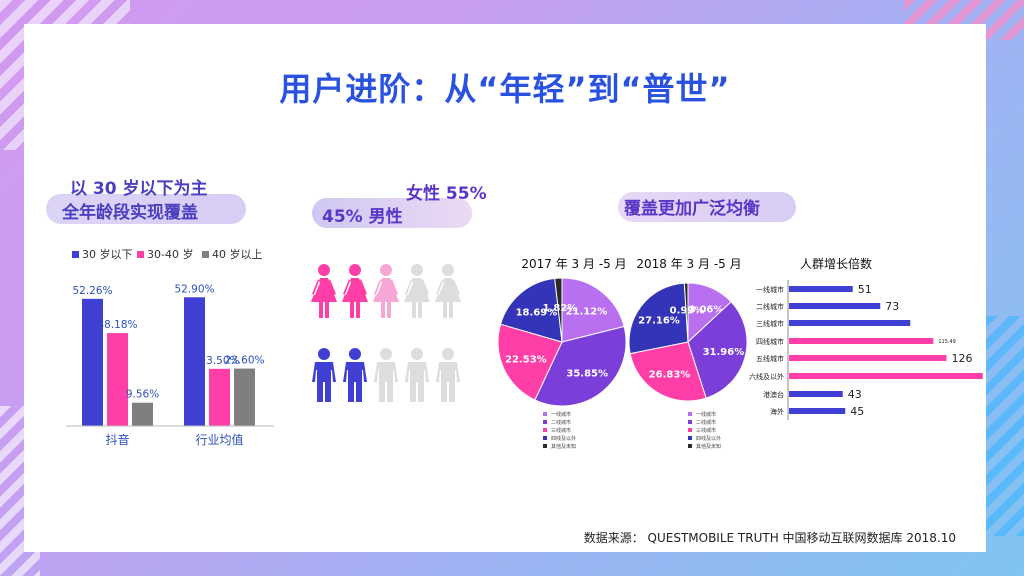  Describe the element at coordinates (362, 217) in the screenshot. I see `male-share-label: 45% 男性` at that location.